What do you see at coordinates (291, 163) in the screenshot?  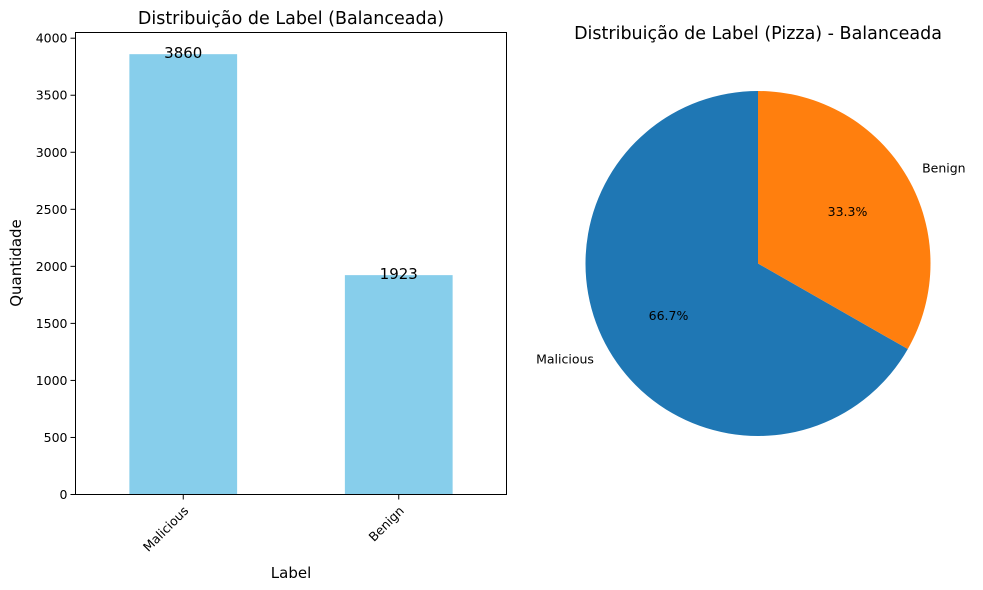 I see `bar-data-labels: 3860 1923` at bounding box center [291, 163].